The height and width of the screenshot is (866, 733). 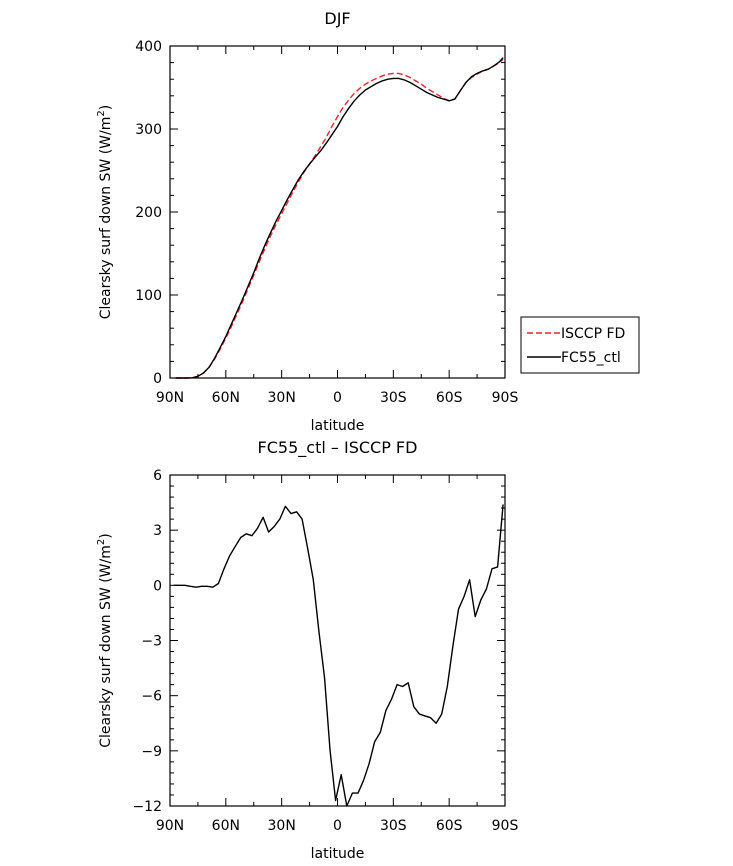 What do you see at coordinates (147, 807) in the screenshot?
I see `y-tick-label: −12` at bounding box center [147, 807].